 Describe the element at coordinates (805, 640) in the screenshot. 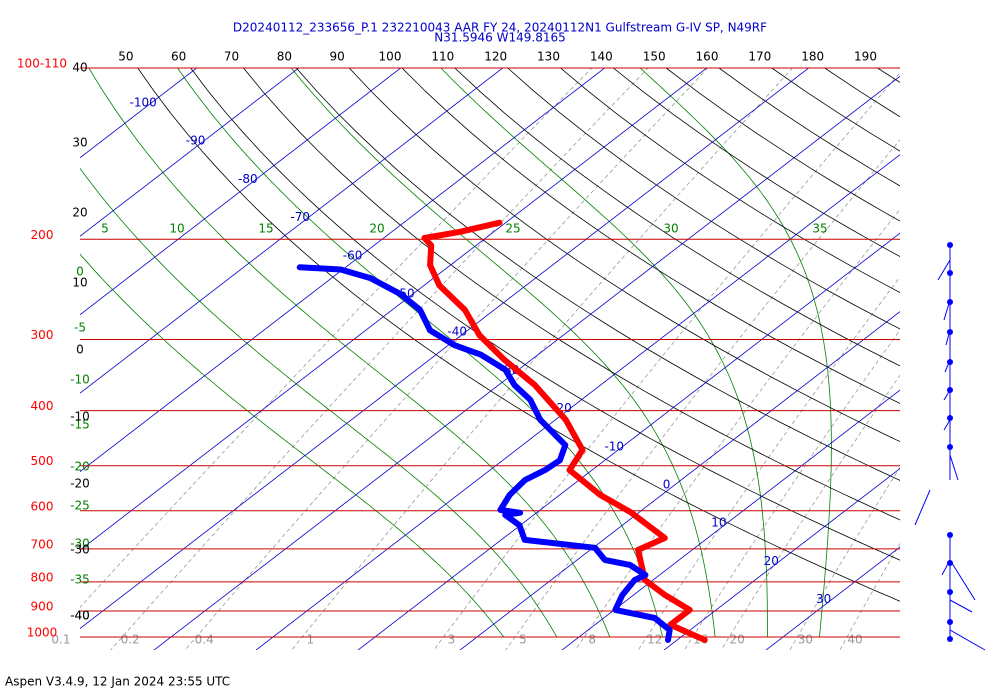

I see `mixing-ratio-label: 30` at that location.